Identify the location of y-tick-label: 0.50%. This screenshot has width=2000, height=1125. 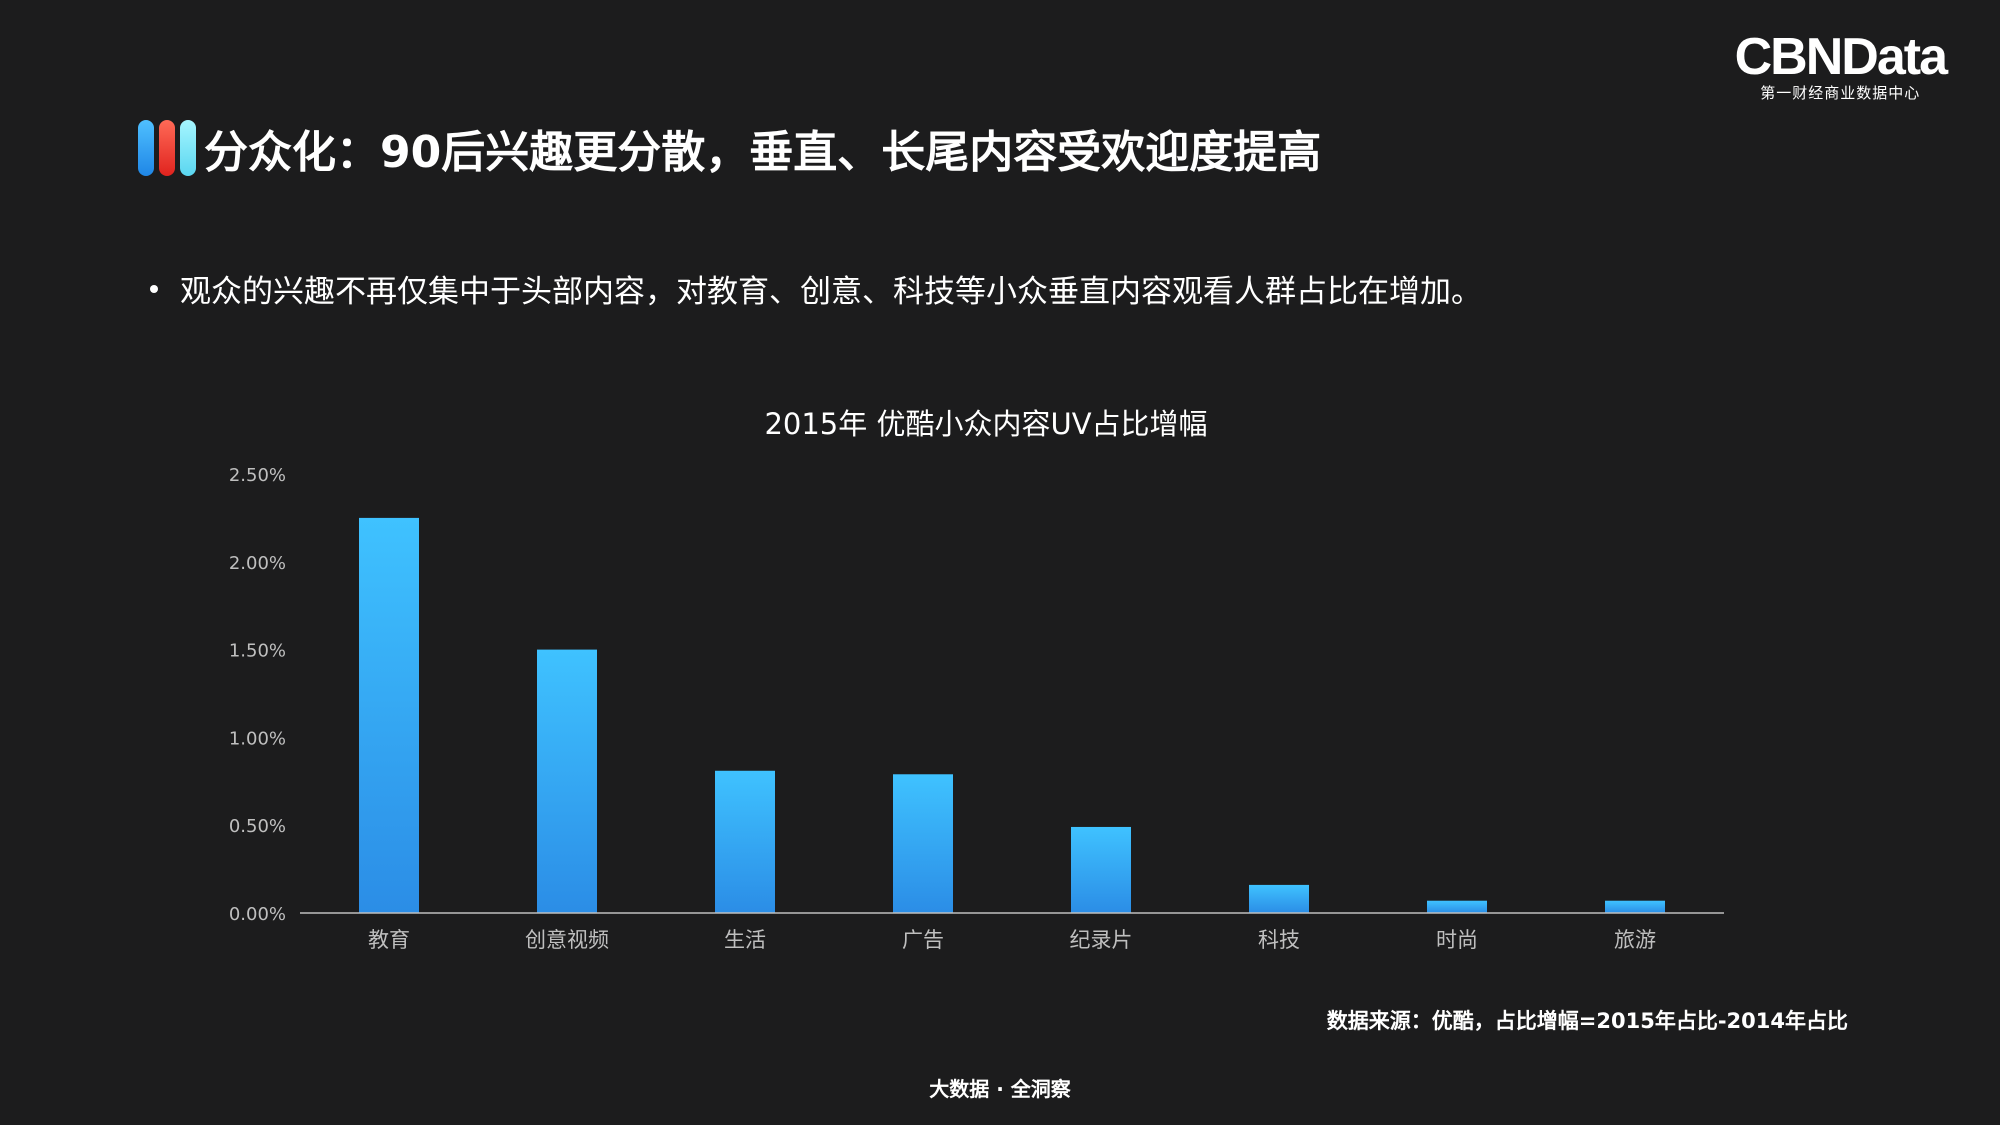
(257, 826).